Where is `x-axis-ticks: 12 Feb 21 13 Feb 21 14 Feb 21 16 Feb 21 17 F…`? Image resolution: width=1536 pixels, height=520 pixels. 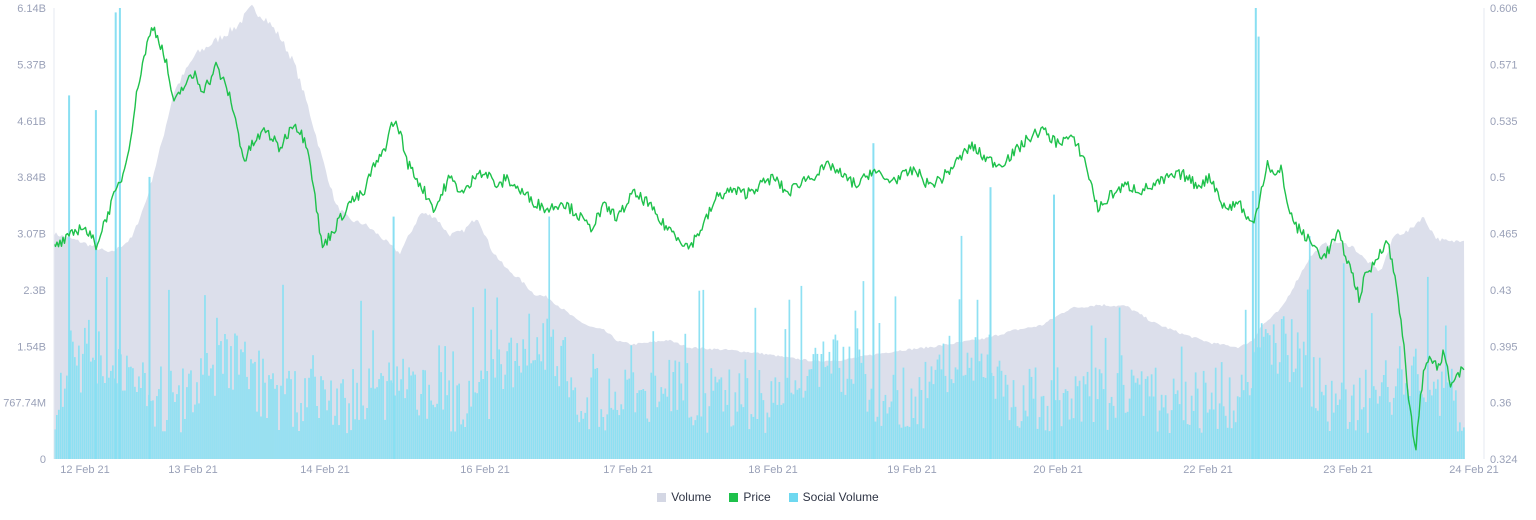 x-axis-ticks: 12 Feb 21 13 Feb 21 14 Feb 21 16 Feb 21 17 F… is located at coordinates (779, 470).